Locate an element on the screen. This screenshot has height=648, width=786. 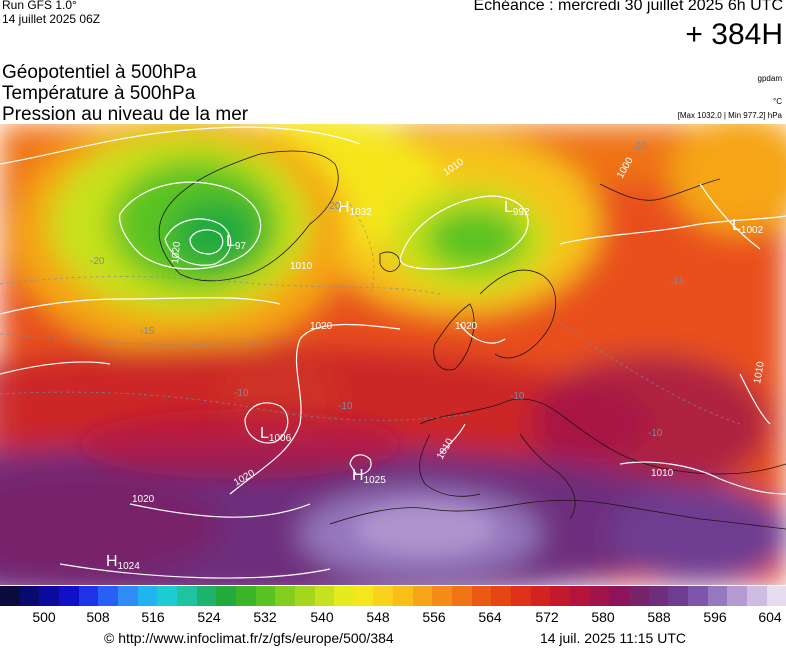
forecast-lead-time: + 384H is located at coordinates (734, 34).